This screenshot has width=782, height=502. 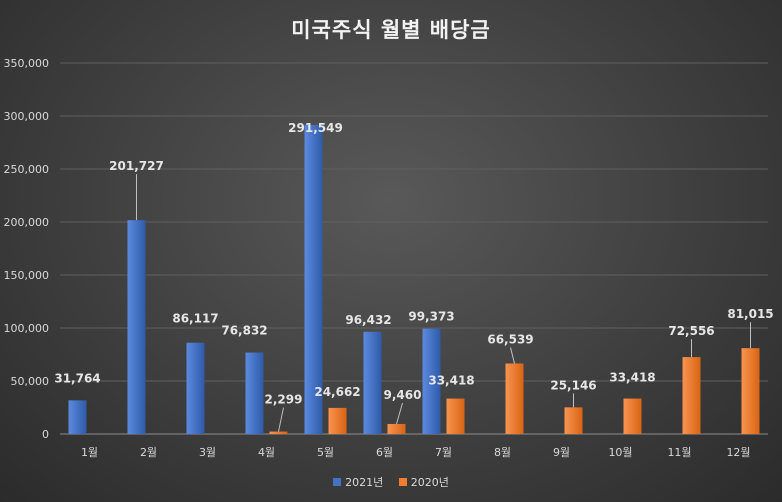 I want to click on data-label: 9,460, so click(x=403, y=395).